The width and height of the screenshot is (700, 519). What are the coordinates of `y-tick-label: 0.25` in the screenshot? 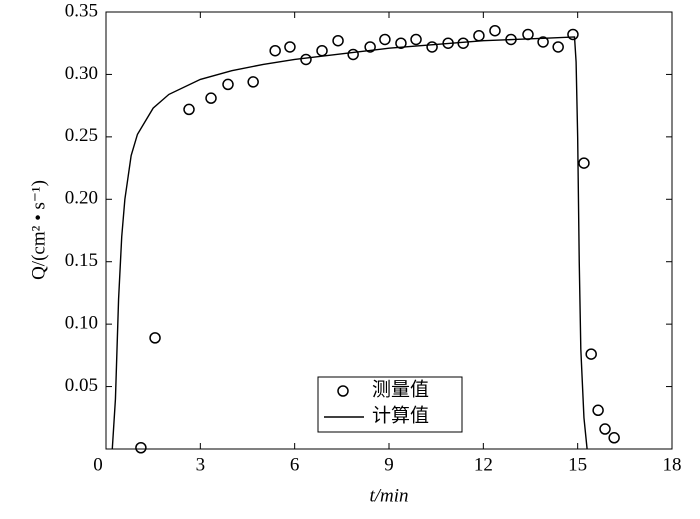 It's located at (81, 135).